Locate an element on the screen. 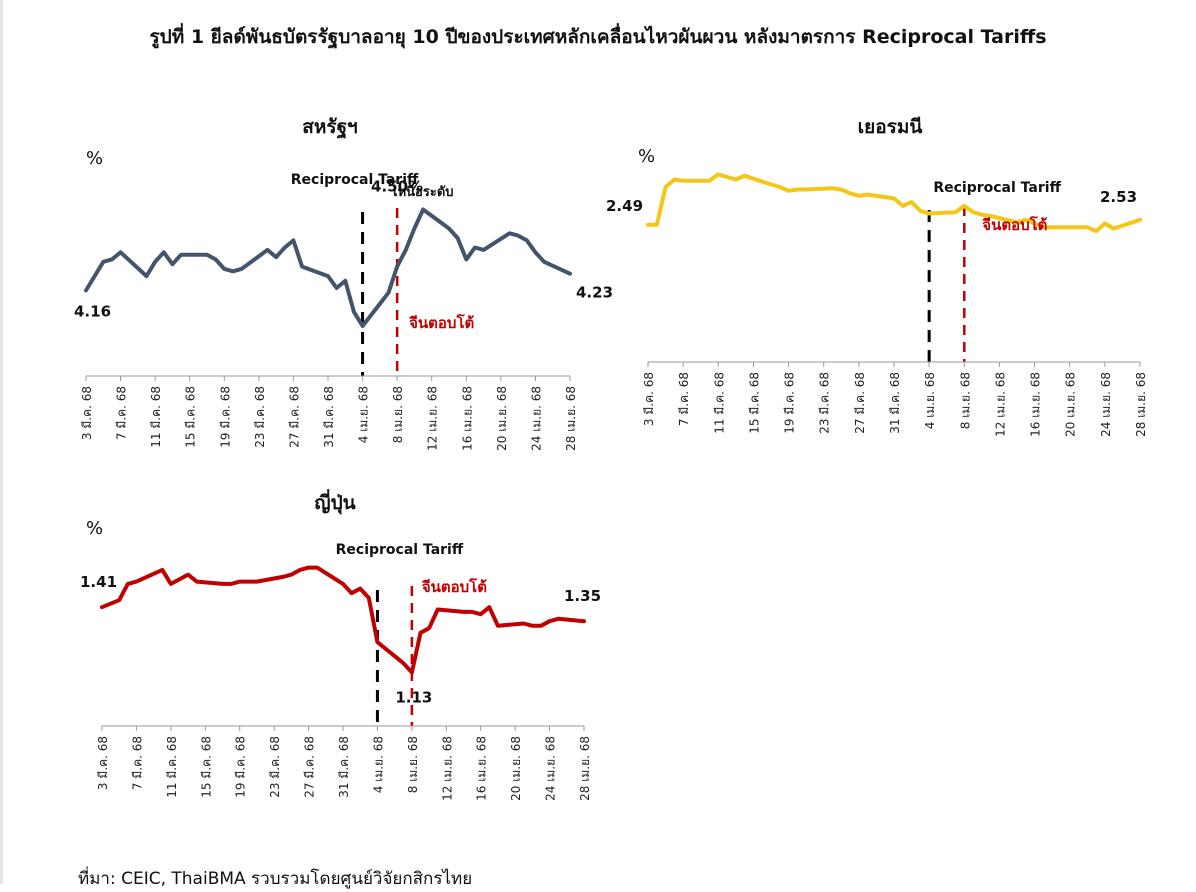  germany-x-tick-label: 12 เม.ย. 68 is located at coordinates (1000, 404).